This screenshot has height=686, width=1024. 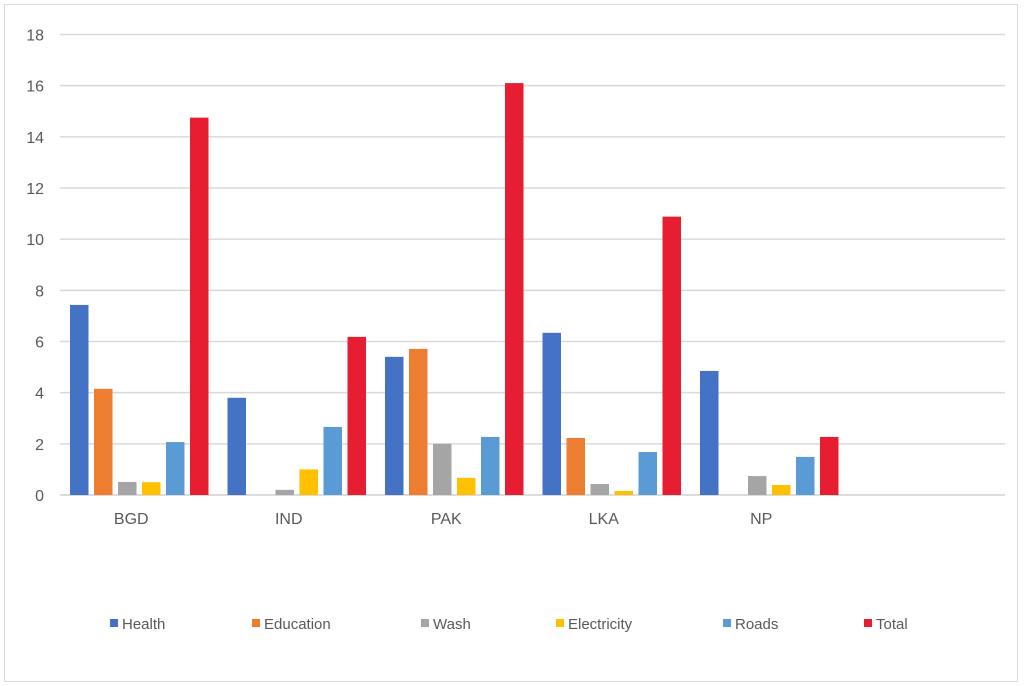 What do you see at coordinates (514, 289) in the screenshot?
I see `bar-total-pak` at bounding box center [514, 289].